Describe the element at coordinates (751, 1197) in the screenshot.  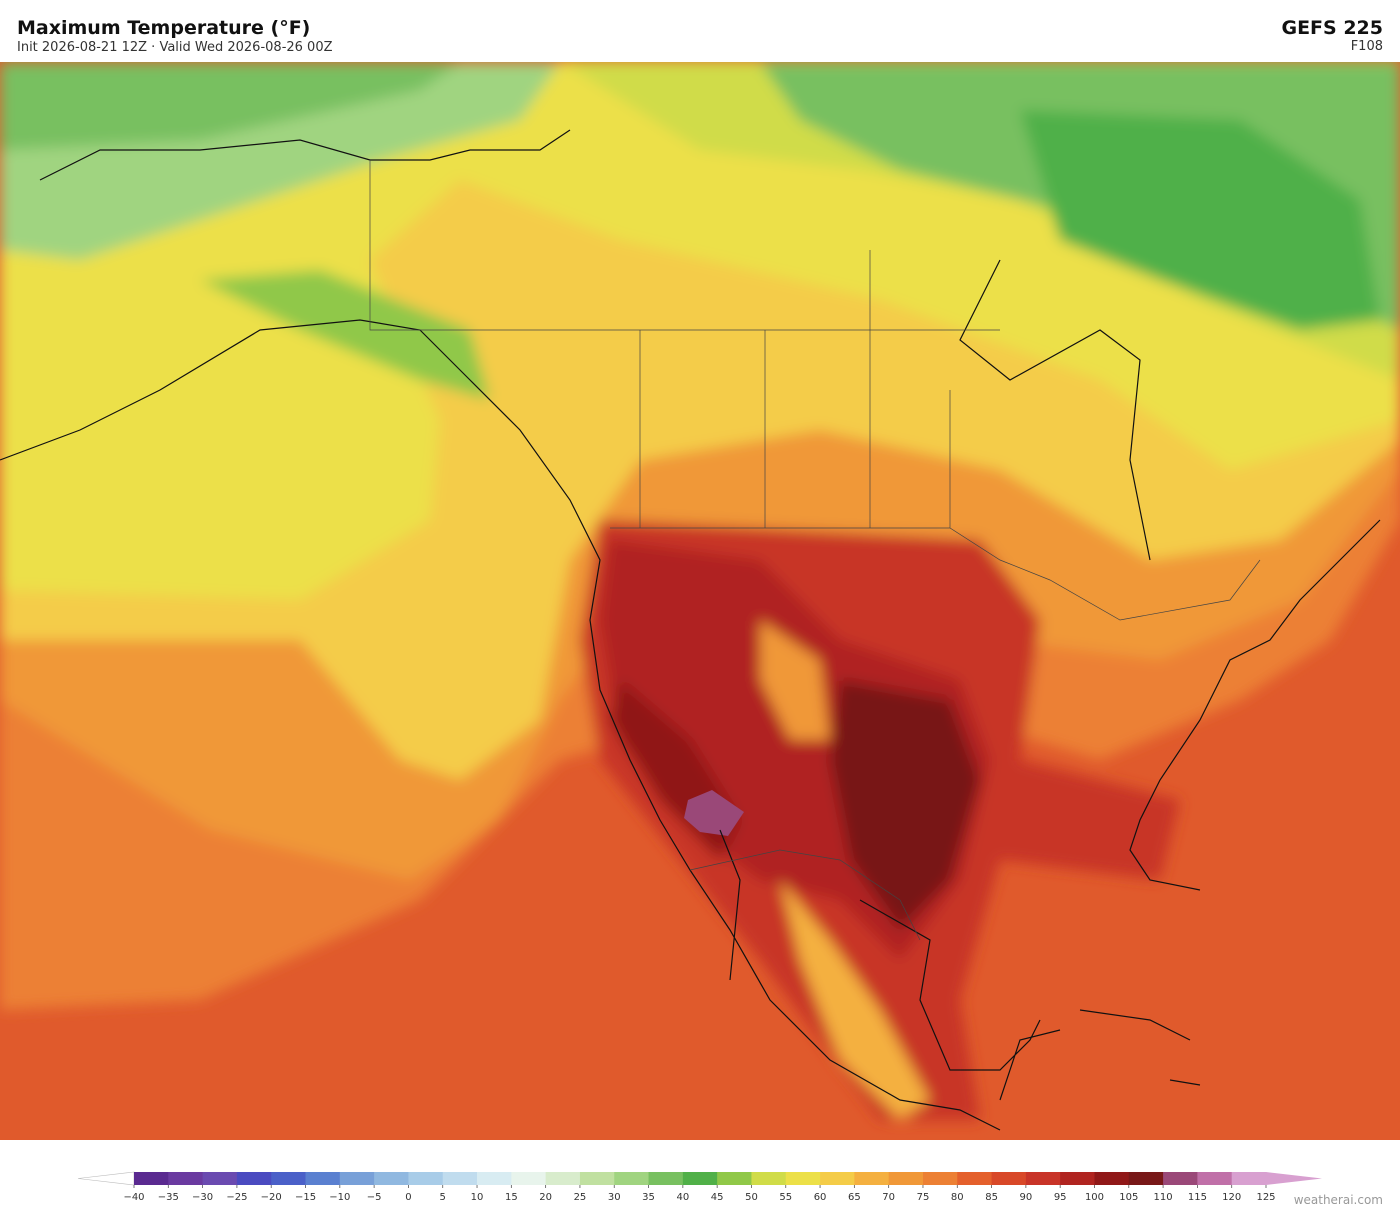
I see `colorbar-tick-label: 50` at that location.